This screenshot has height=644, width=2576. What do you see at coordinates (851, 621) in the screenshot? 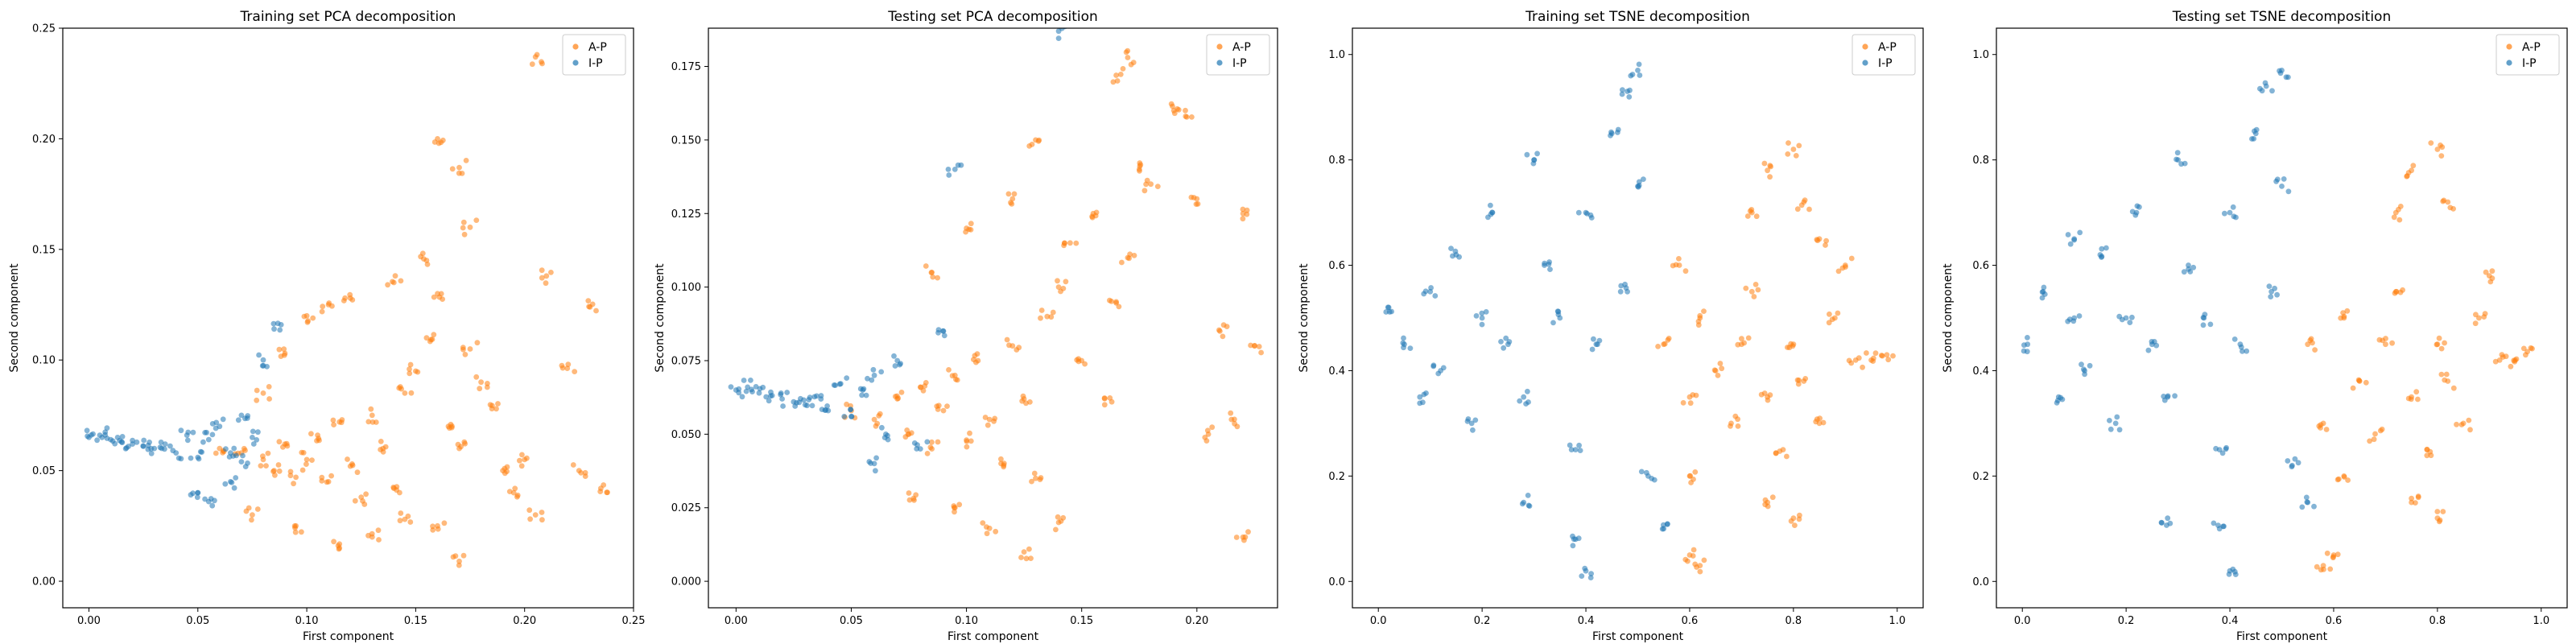
I see `x-tick-label: 0.05` at bounding box center [851, 621].